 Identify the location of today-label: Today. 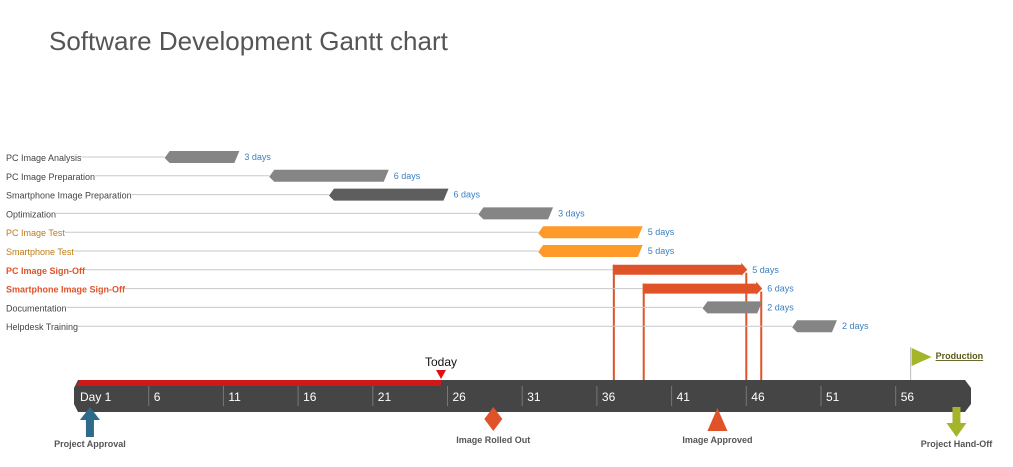
(441, 362).